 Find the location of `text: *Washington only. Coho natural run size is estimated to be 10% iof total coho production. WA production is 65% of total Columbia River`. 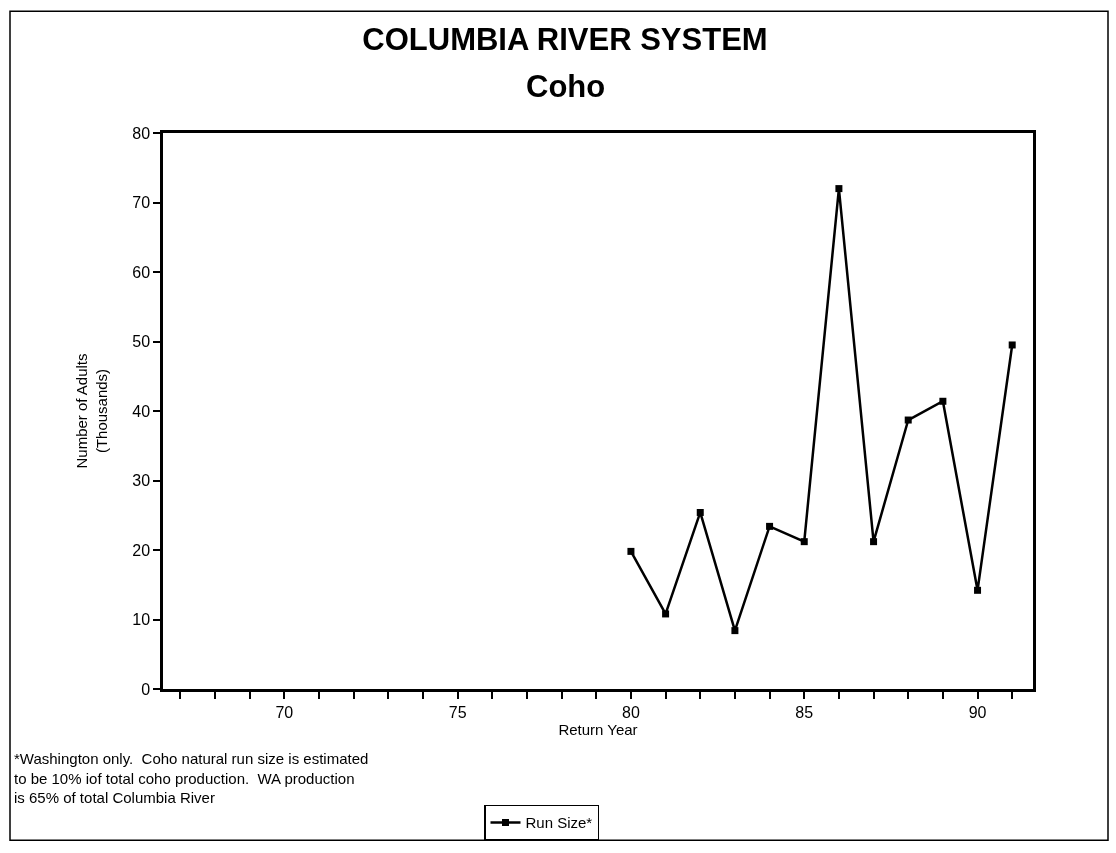

text: *Washington only. Coho natural run size is estimated to be 10% iof total coho production. WA production is 65% of total Columbia River is located at coordinates (191, 778).